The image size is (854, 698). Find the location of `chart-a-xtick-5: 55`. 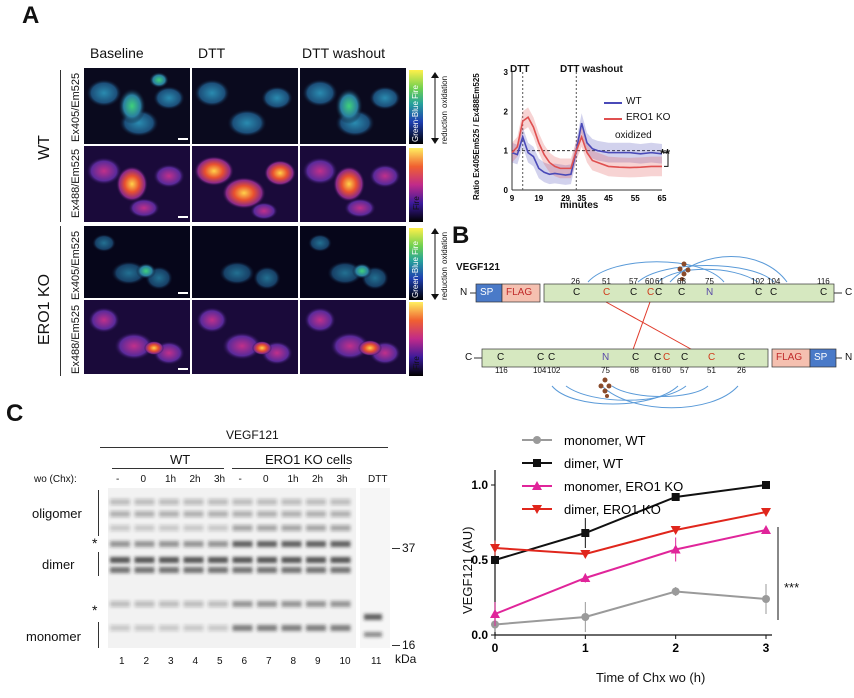

chart-a-xtick-5: 55 is located at coordinates (635, 198).